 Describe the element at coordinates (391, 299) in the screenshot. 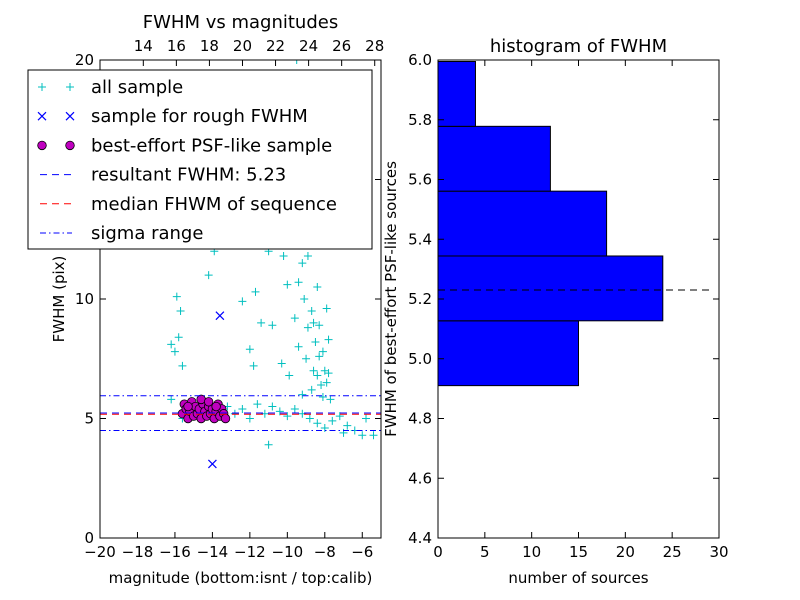

I see `histogram-y-axis-label: FWHM of best-effort PSF-like sources` at that location.